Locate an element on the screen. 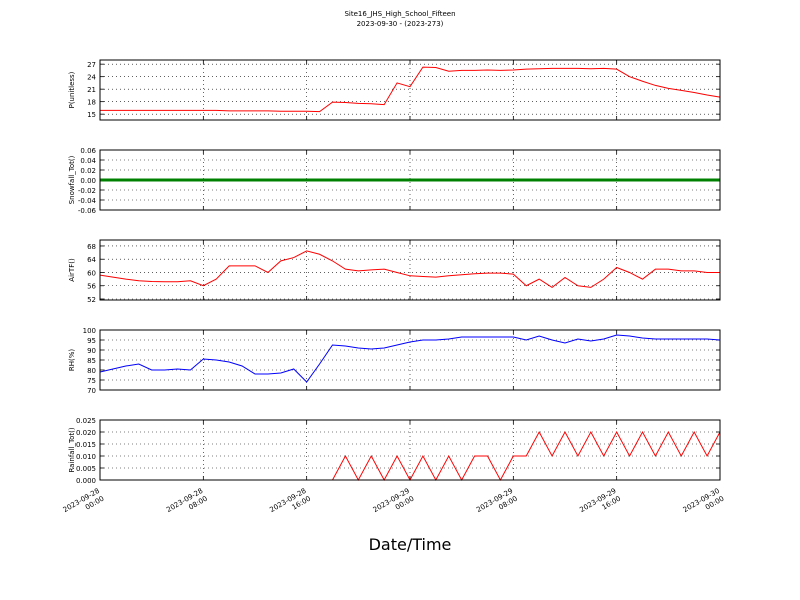 The image size is (800, 600). y-tick-label: 27 is located at coordinates (91, 65).